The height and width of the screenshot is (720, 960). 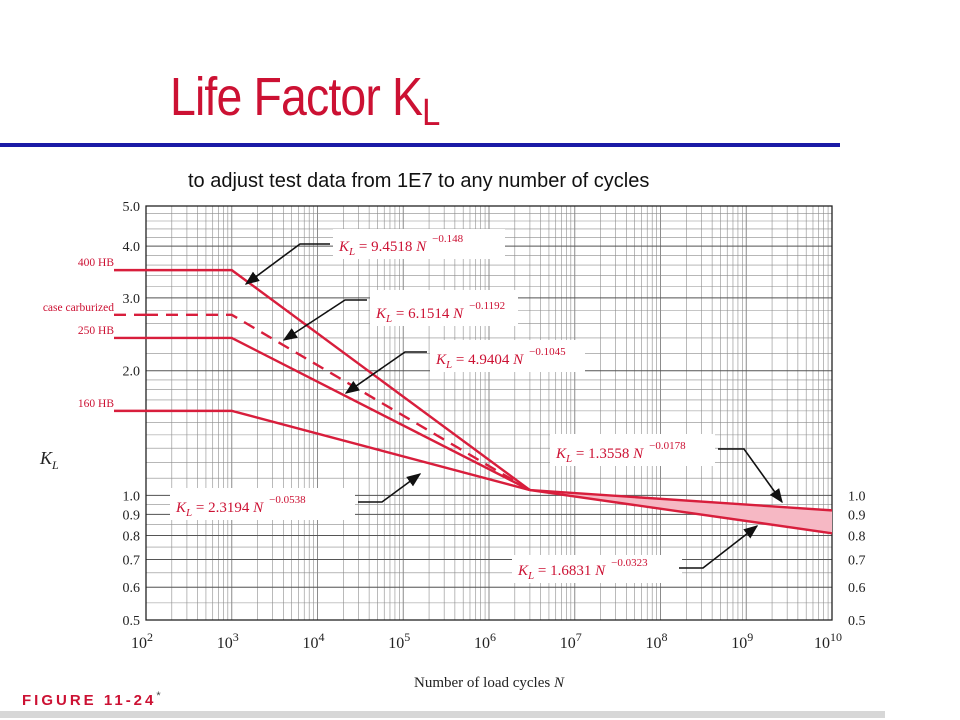 What do you see at coordinates (132, 515) in the screenshot?
I see `y-tick-label-left: 0.9` at bounding box center [132, 515].